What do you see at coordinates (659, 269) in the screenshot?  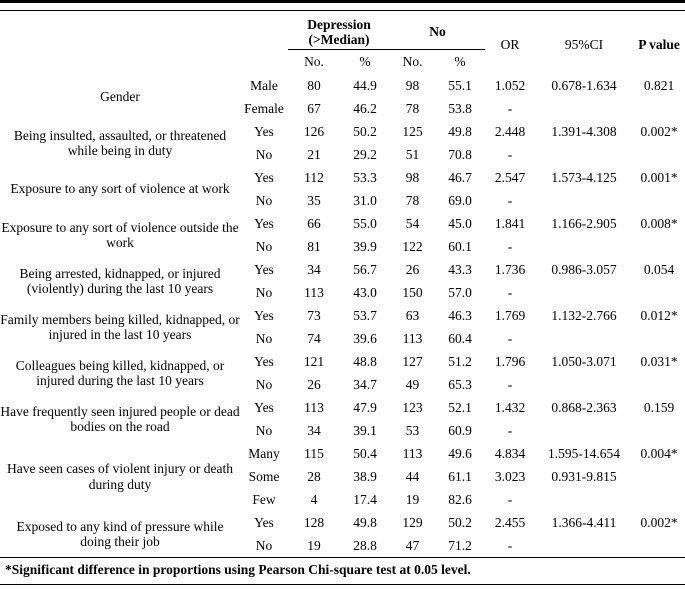 I see `p-value-cell: 0.054` at bounding box center [659, 269].